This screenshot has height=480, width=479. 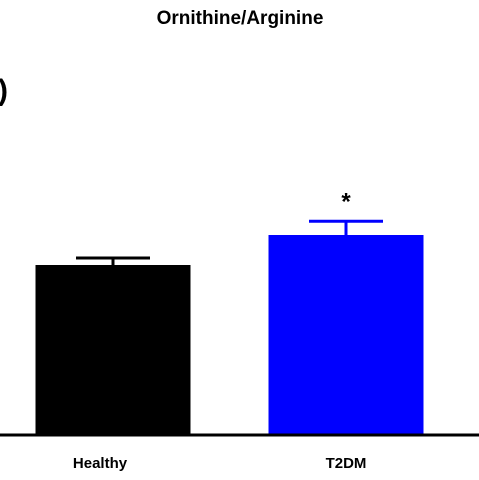 What do you see at coordinates (4, 90) in the screenshot?
I see `cropped-axis-label-fragment: )` at bounding box center [4, 90].